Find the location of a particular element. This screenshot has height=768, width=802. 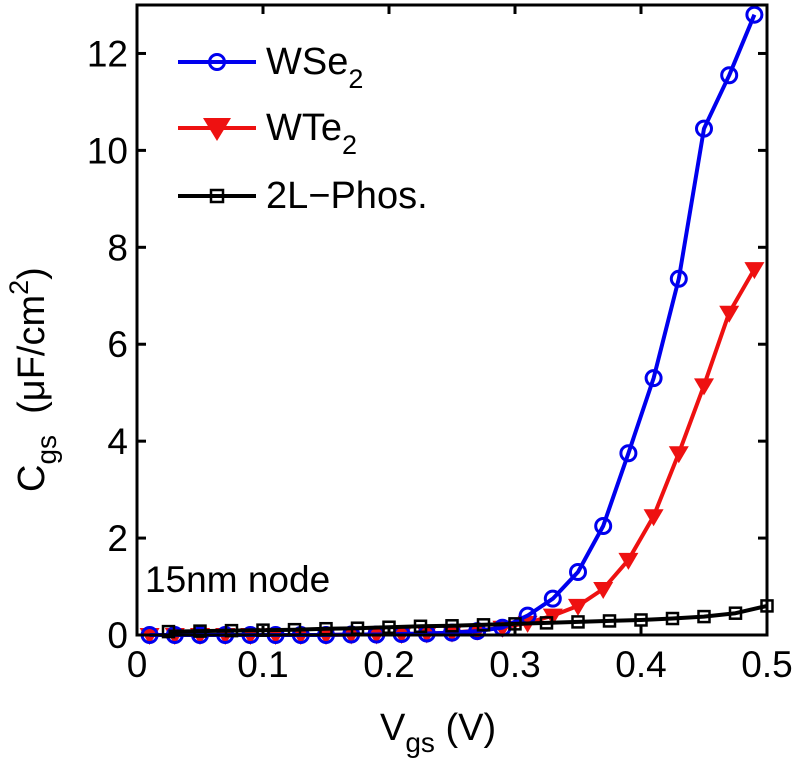

legend-label-wse2: WSe2 is located at coordinates (314, 67).